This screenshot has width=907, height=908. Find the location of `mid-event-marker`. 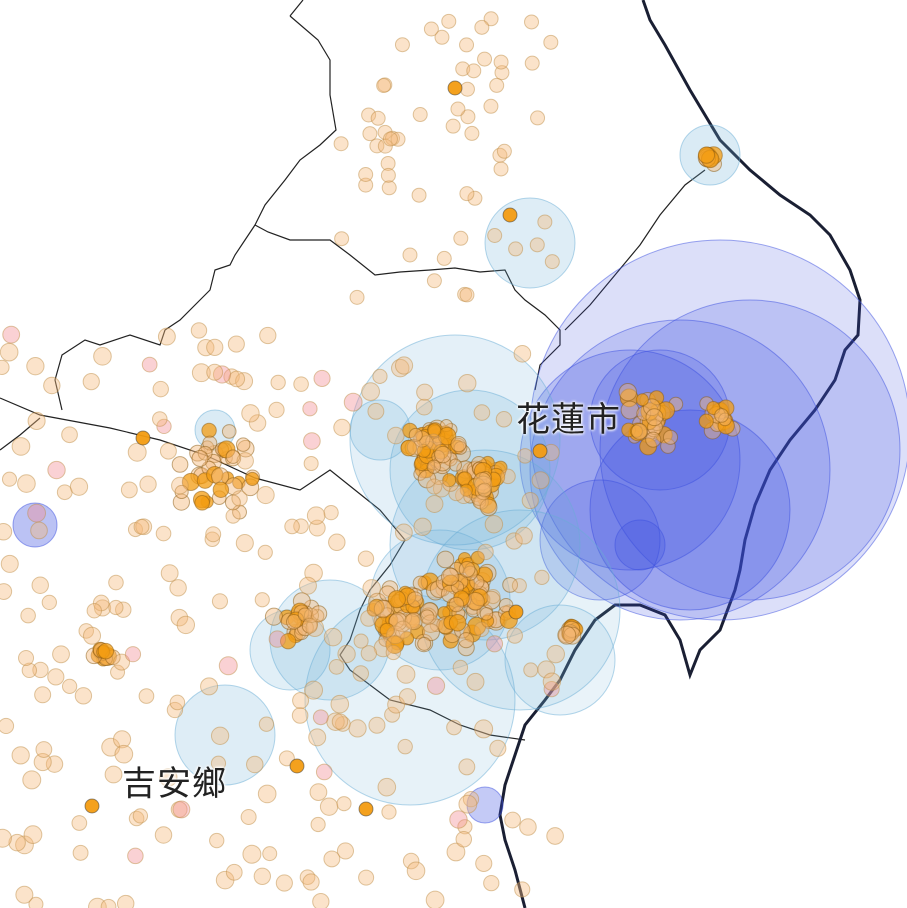

mid-event-marker is located at coordinates (225, 735).